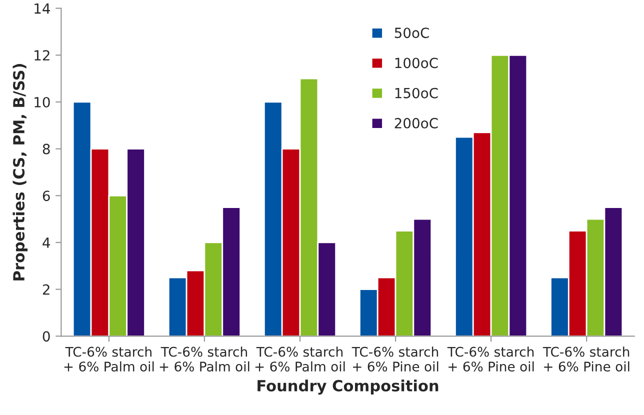  I want to click on legend-label: 150oC, so click(416, 93).